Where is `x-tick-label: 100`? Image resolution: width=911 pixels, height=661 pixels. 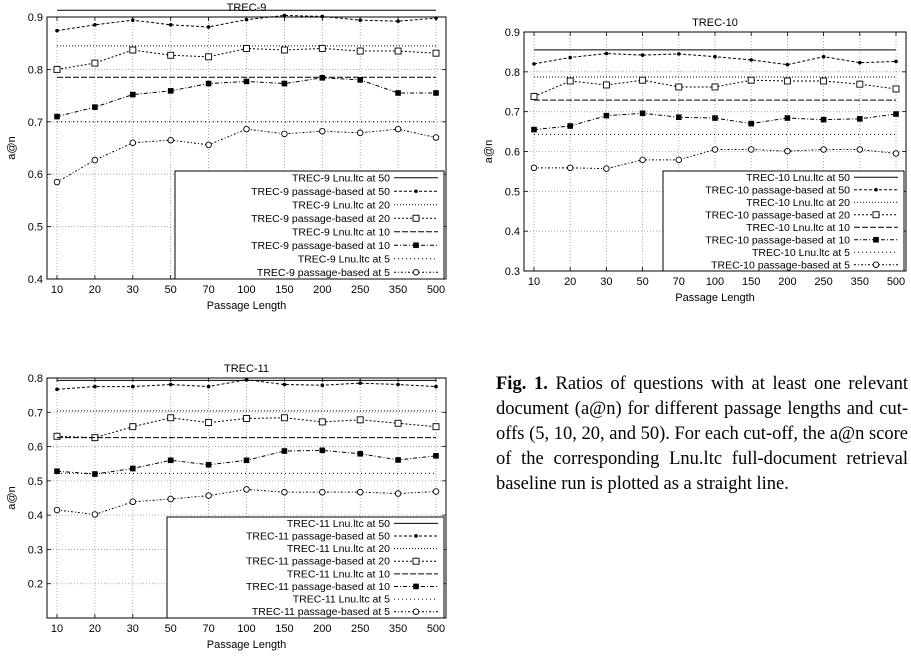 x-tick-label: 100 is located at coordinates (715, 282).